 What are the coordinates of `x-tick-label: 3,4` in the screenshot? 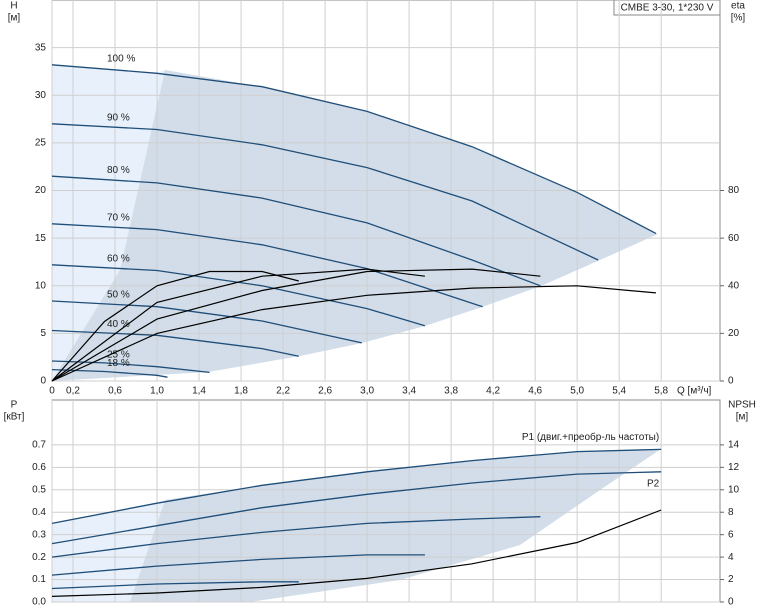 It's located at (409, 391).